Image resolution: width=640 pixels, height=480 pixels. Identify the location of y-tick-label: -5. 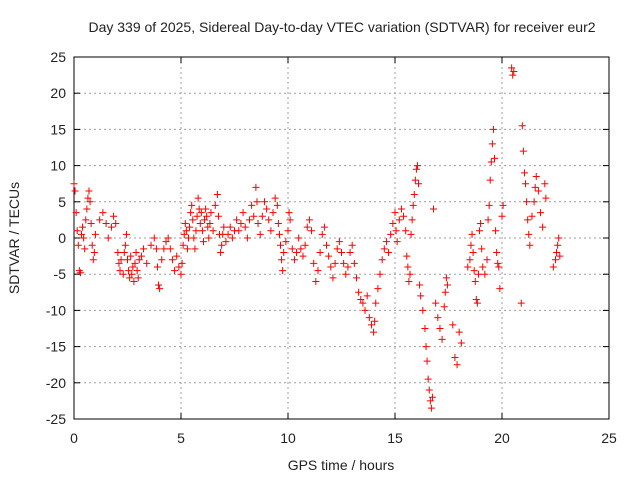
(60, 274).